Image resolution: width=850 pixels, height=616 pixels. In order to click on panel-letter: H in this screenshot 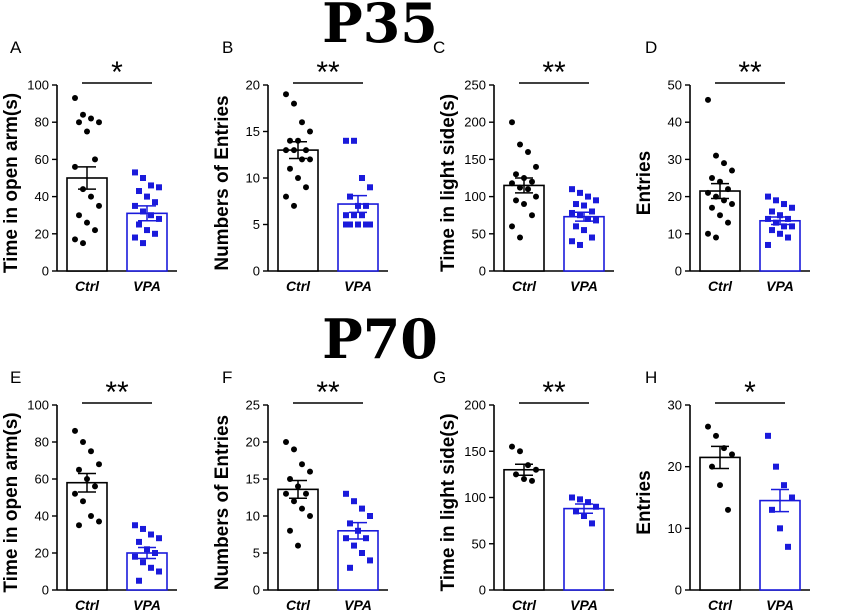, I will do `click(651, 377)`.